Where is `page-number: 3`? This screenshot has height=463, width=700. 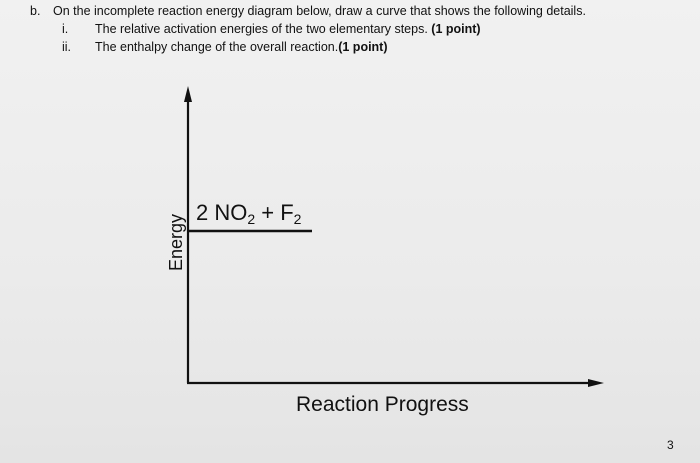 page-number: 3 is located at coordinates (670, 445).